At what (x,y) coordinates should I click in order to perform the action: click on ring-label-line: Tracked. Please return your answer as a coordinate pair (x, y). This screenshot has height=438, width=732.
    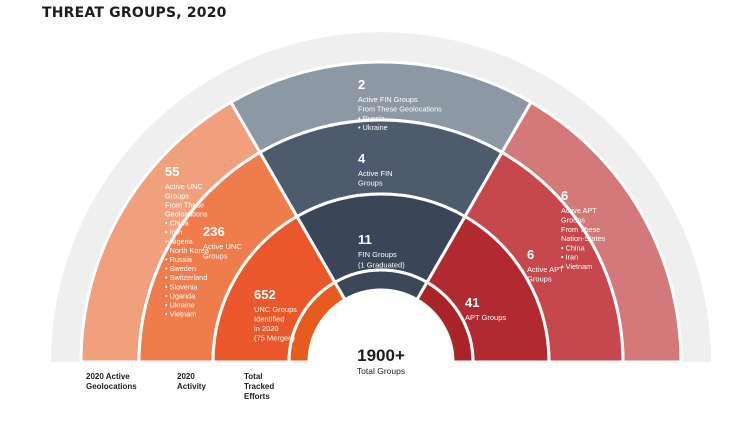
    Looking at the image, I should click on (259, 386).